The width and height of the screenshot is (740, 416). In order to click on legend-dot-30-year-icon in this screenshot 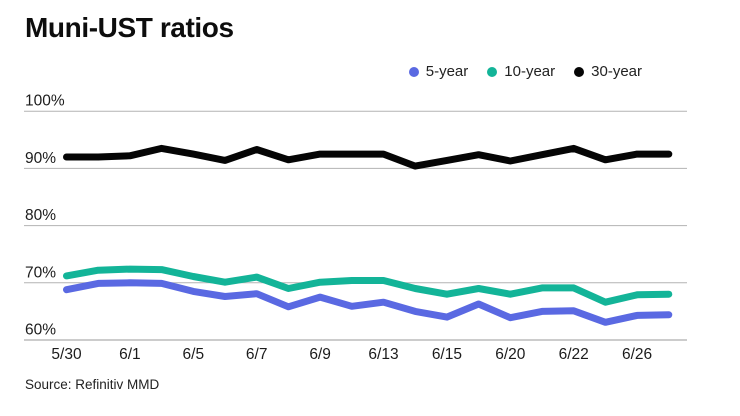, I will do `click(579, 71)`.